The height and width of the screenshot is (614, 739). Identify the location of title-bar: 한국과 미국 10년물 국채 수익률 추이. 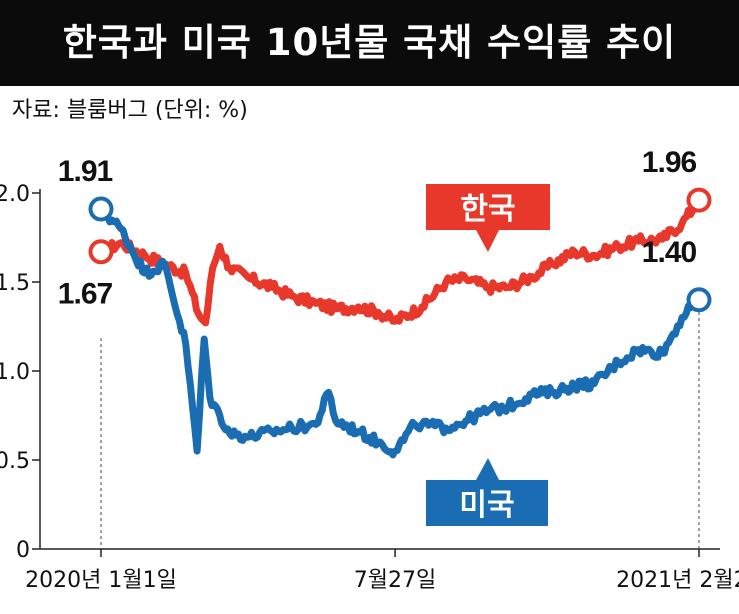
(369, 43).